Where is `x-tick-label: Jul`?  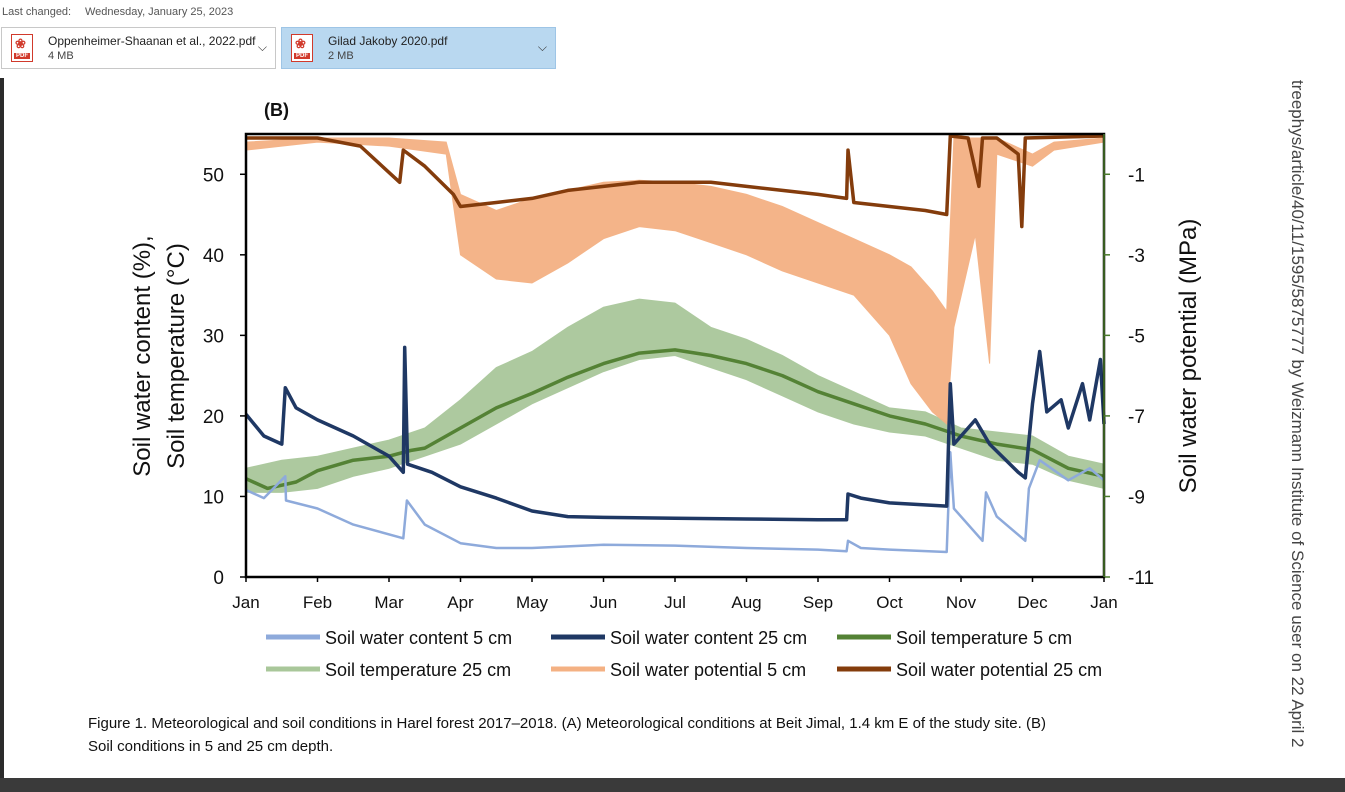 x-tick-label: Jul is located at coordinates (675, 602).